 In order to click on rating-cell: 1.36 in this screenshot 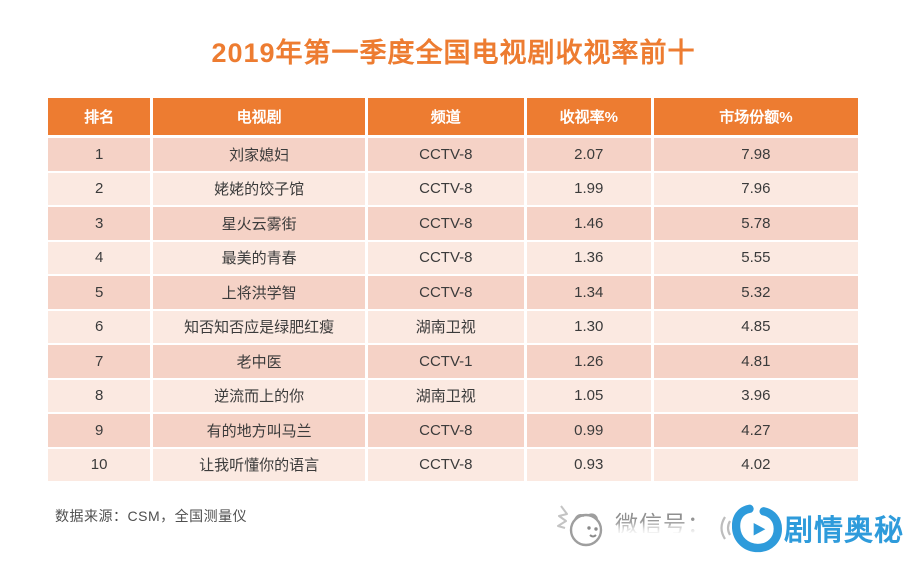, I will do `click(590, 257)`.